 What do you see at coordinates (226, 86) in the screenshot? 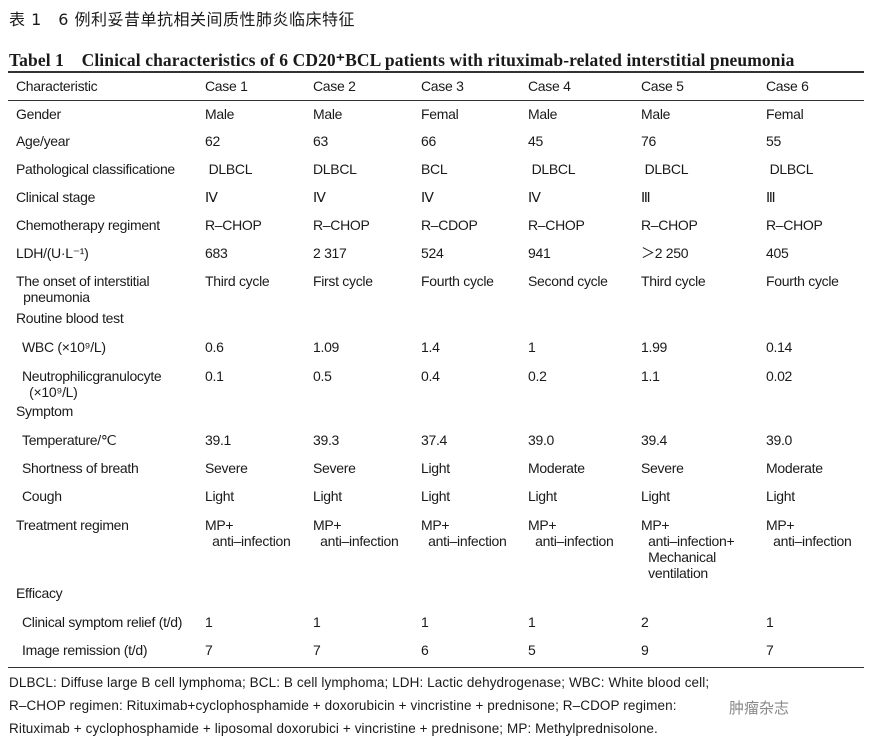
I see `column-header-case-1: Case 1` at bounding box center [226, 86].